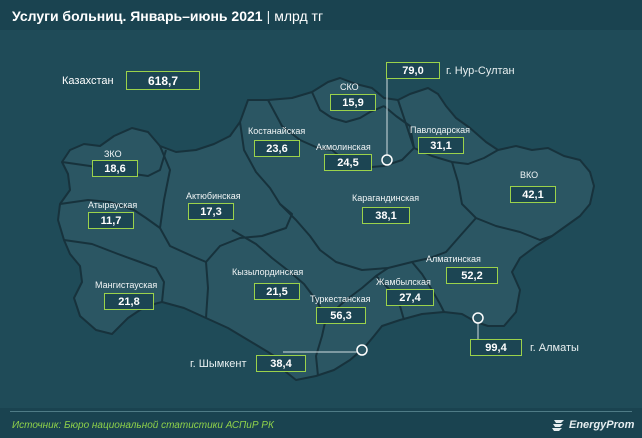 Image resolution: width=642 pixels, height=438 pixels. What do you see at coordinates (277, 148) in the screenshot?
I see `region-value-kostanay: 23,6` at bounding box center [277, 148].